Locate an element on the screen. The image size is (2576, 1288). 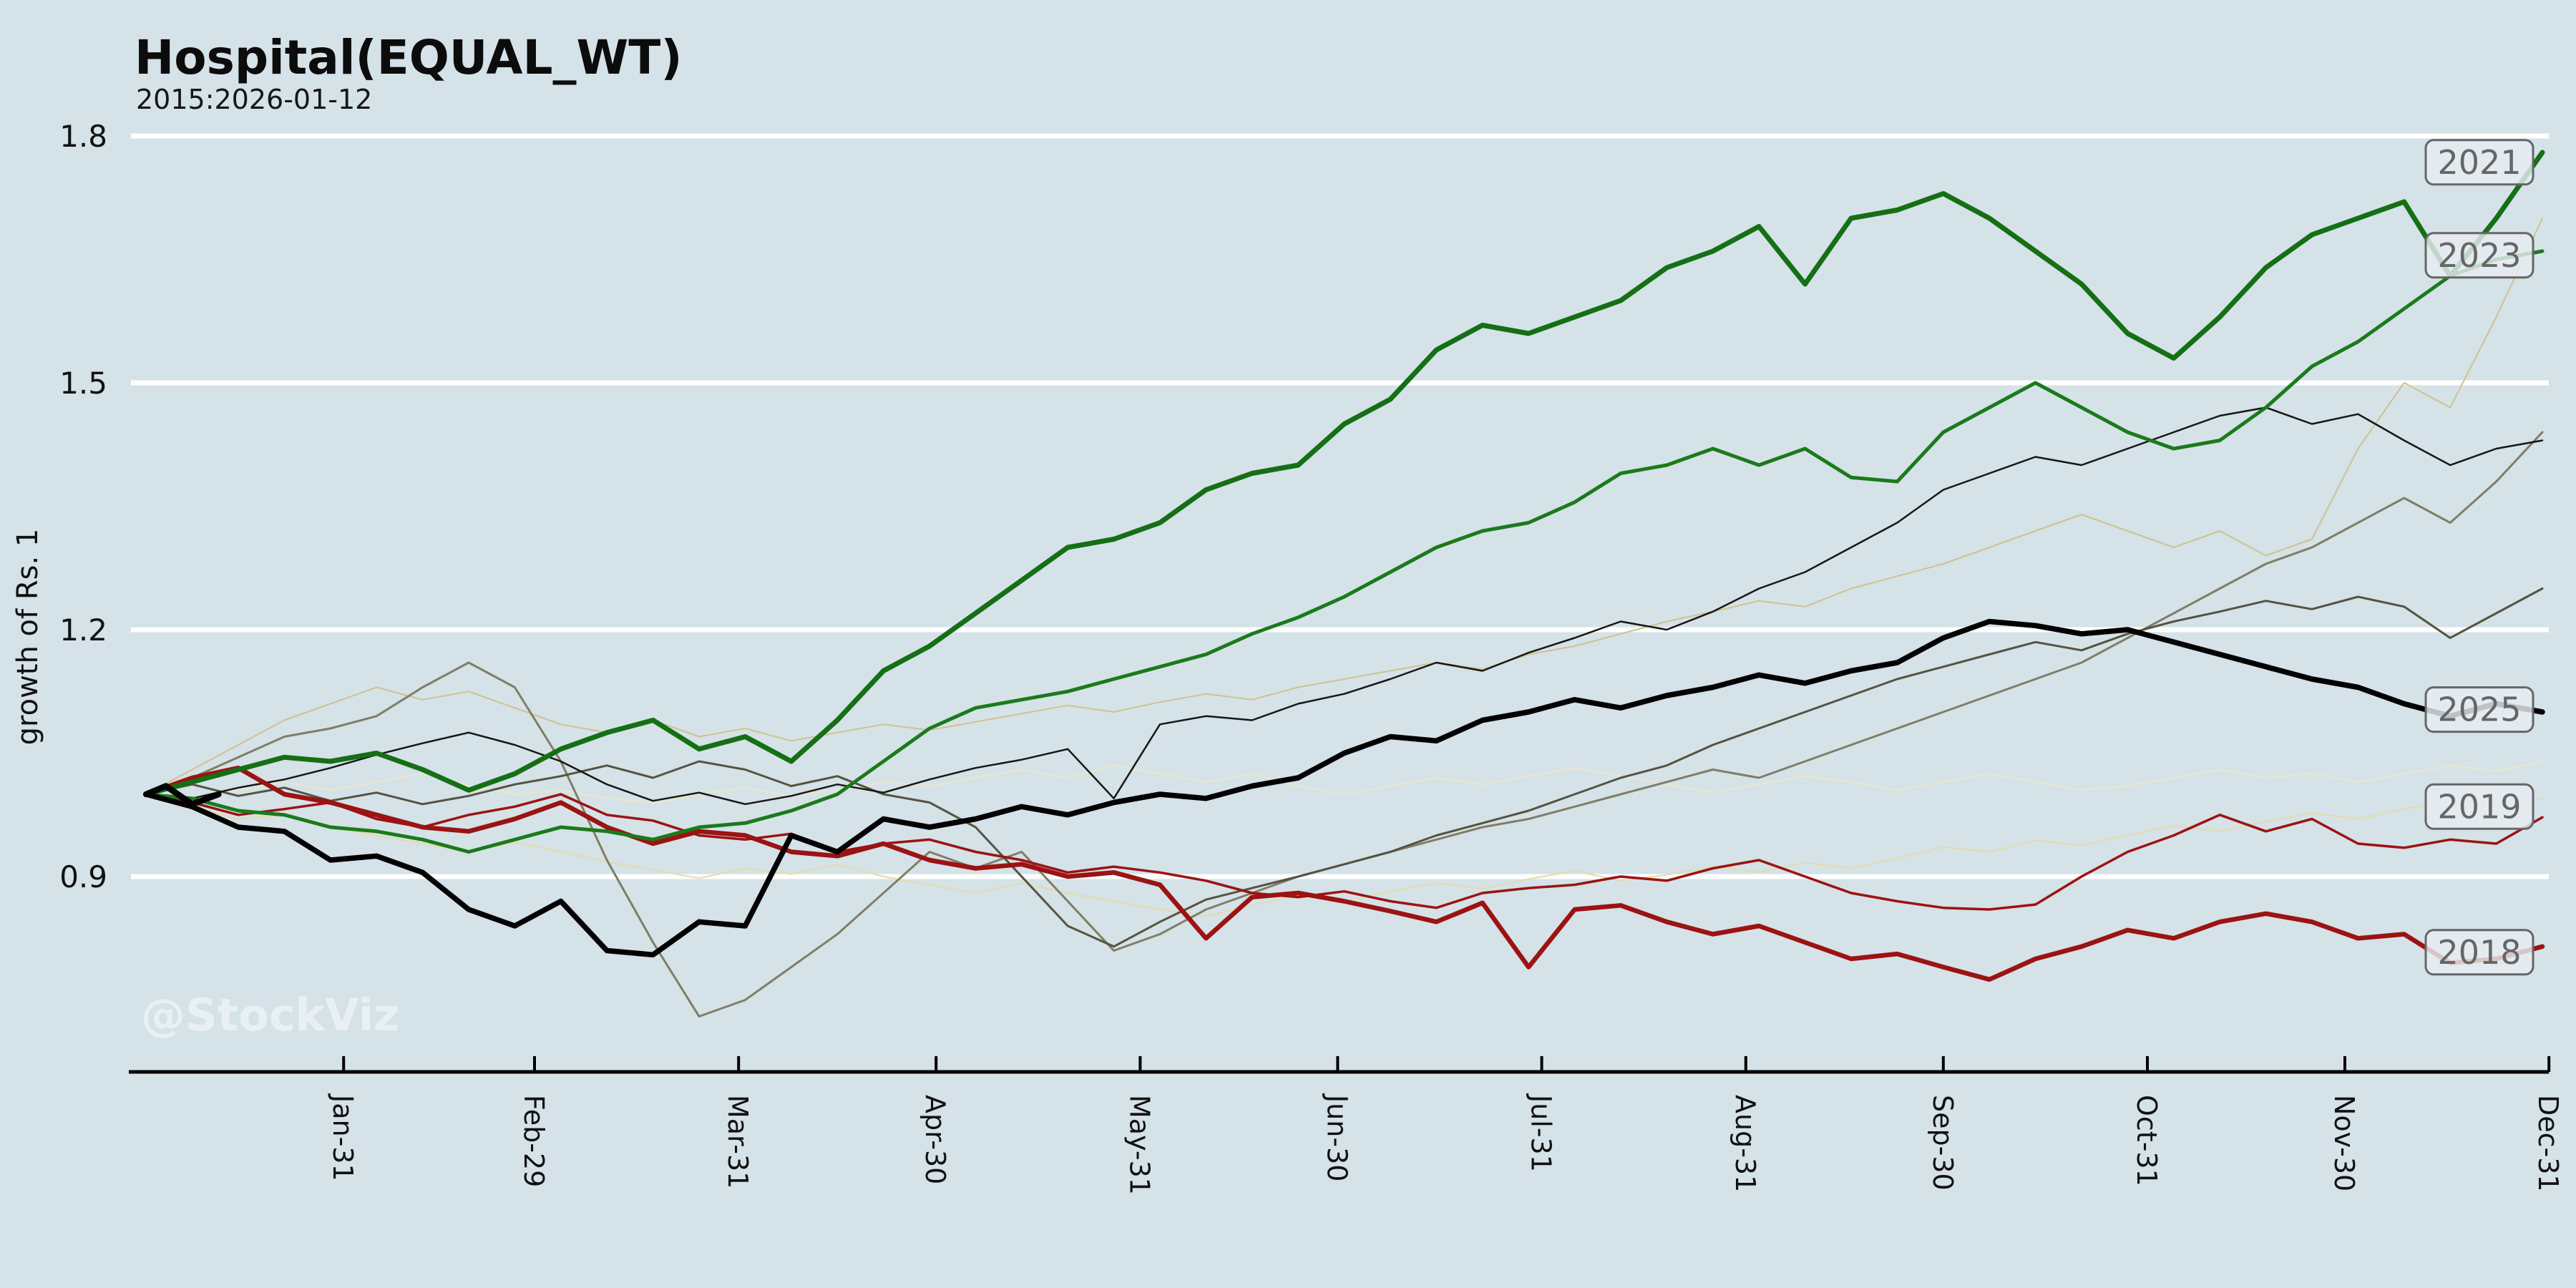
year-tag-label-2018: 2018 is located at coordinates (2479, 952).